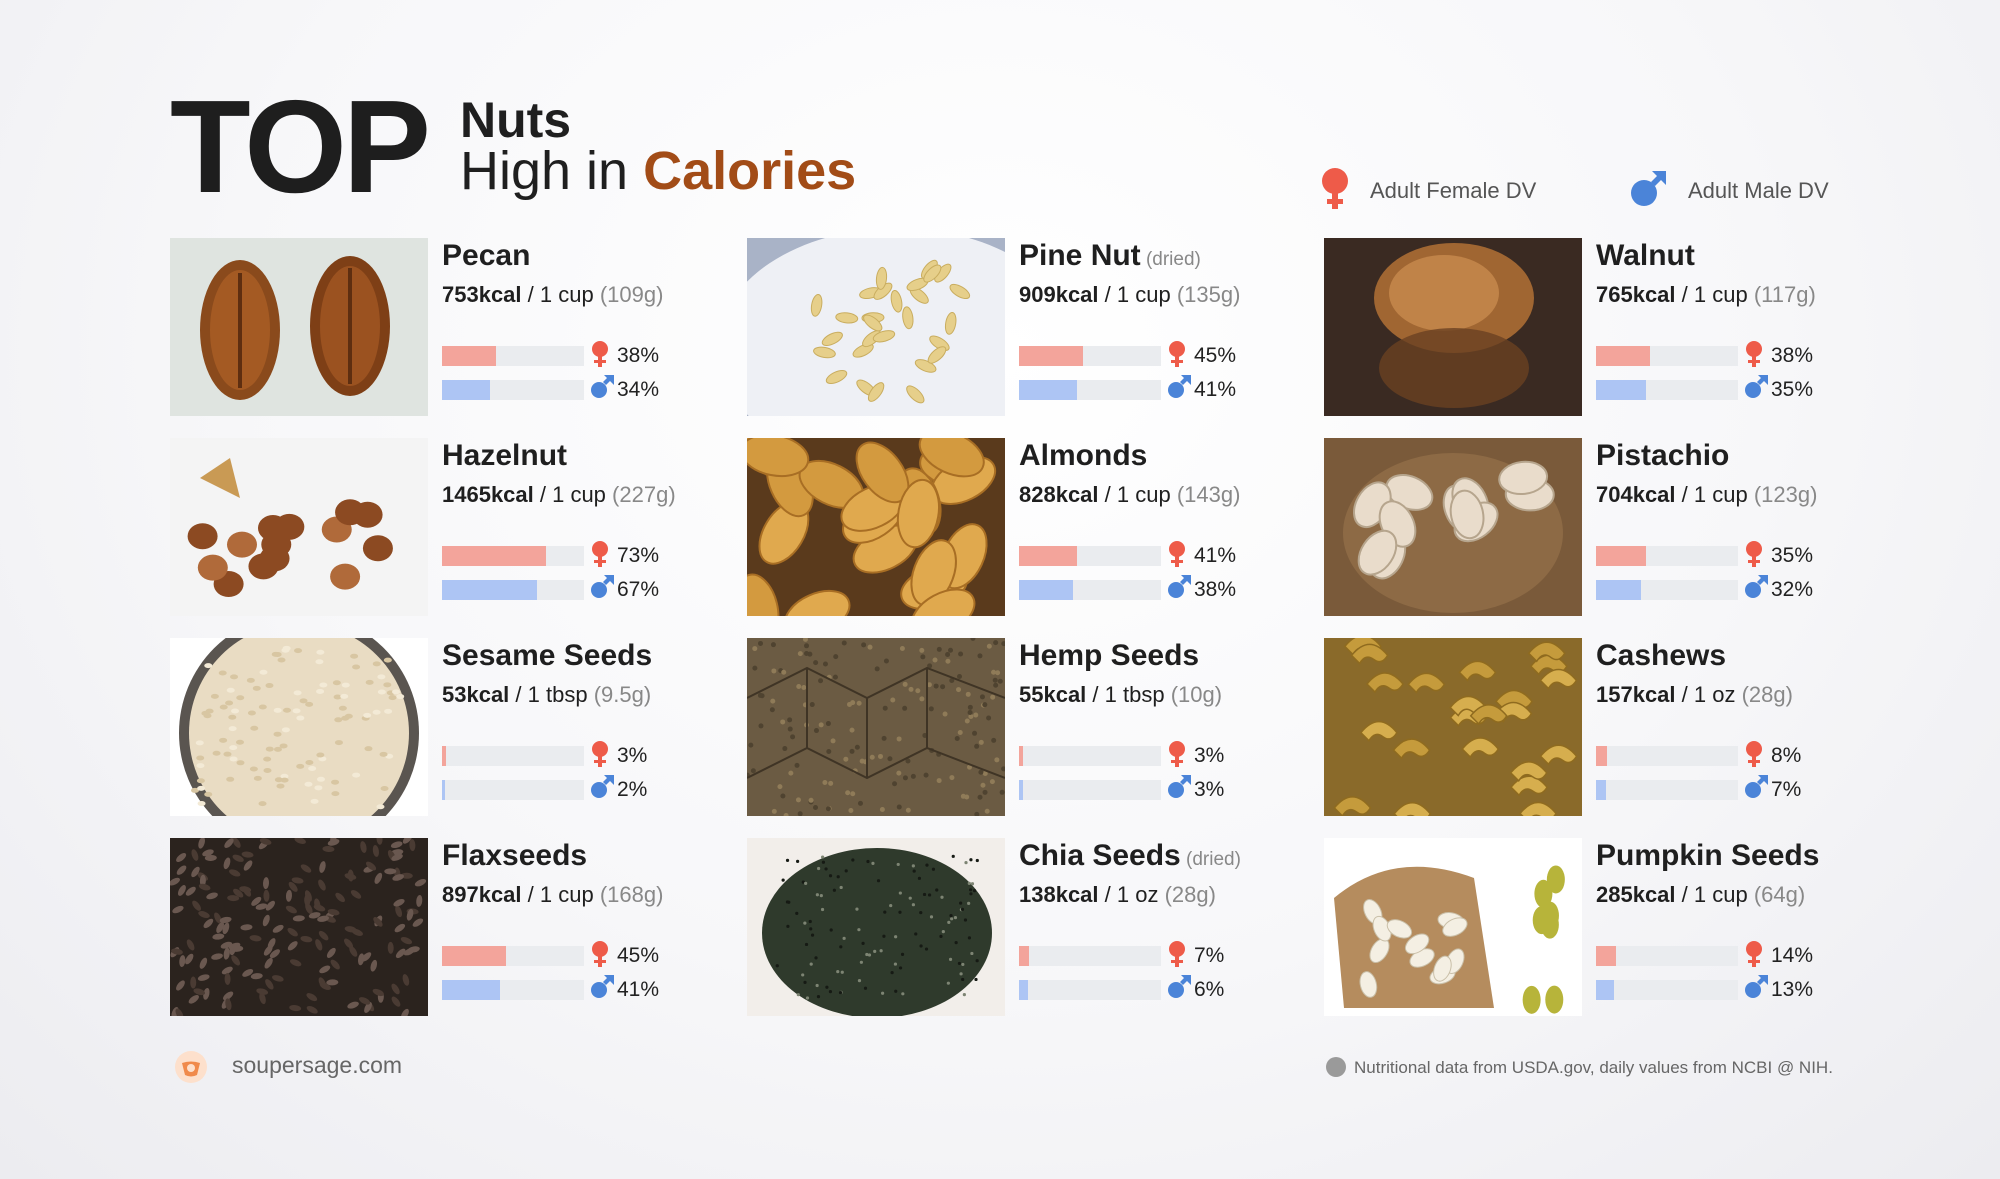  What do you see at coordinates (1731, 295) in the screenshot?
I see `nut-calories: 765kcal / 1 cup (117g)` at bounding box center [1731, 295].